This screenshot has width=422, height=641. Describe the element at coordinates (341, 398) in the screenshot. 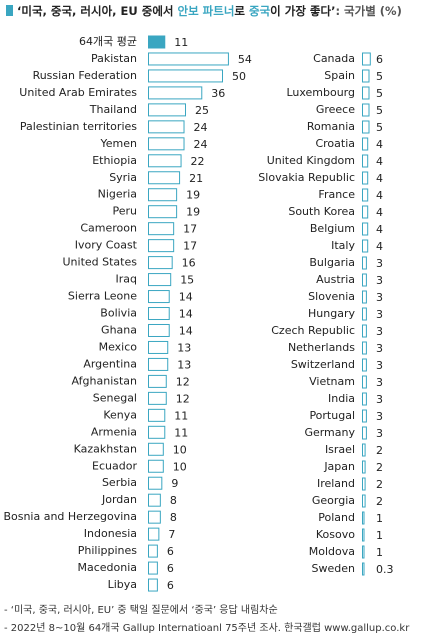

I see `category-label: India` at that location.